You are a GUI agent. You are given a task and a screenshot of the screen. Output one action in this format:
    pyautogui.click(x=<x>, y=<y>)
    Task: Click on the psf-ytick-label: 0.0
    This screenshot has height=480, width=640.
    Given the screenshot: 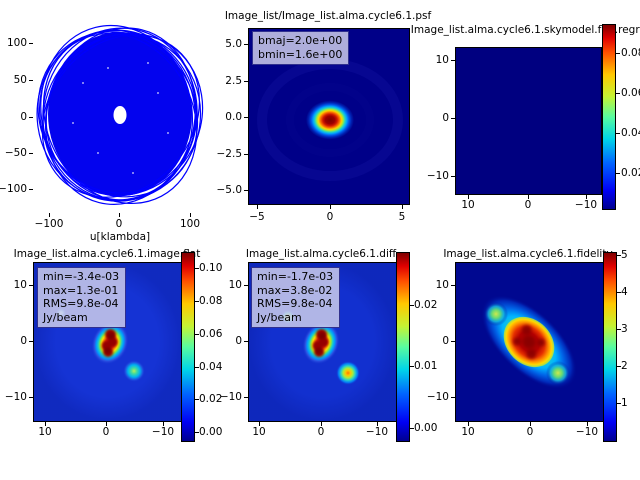 What is the action you would take?
    pyautogui.click(x=233, y=117)
    